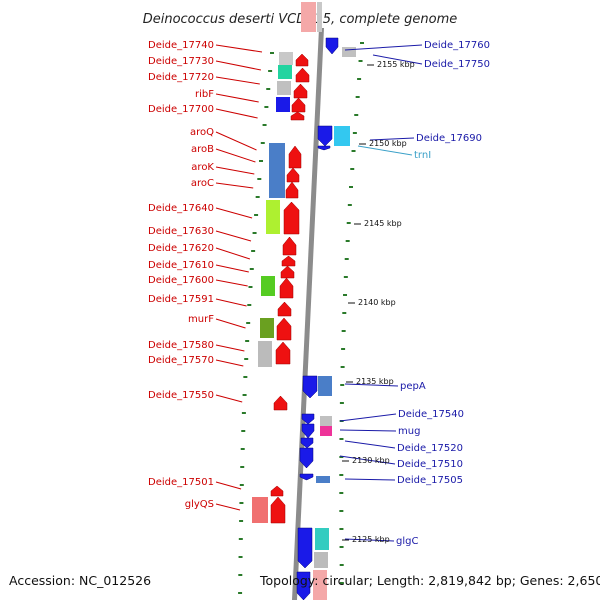 This screenshot has height=600, width=600. I want to click on gene-label-right: pepA, so click(413, 386).